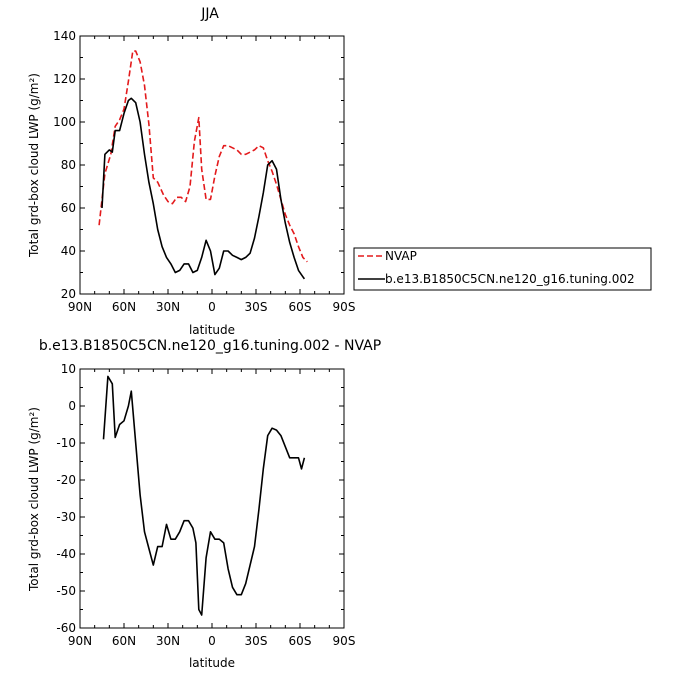 Image resolution: width=676 pixels, height=677 pixels. What do you see at coordinates (68, 251) in the screenshot?
I see `top-y-tick-label: 40` at bounding box center [68, 251].